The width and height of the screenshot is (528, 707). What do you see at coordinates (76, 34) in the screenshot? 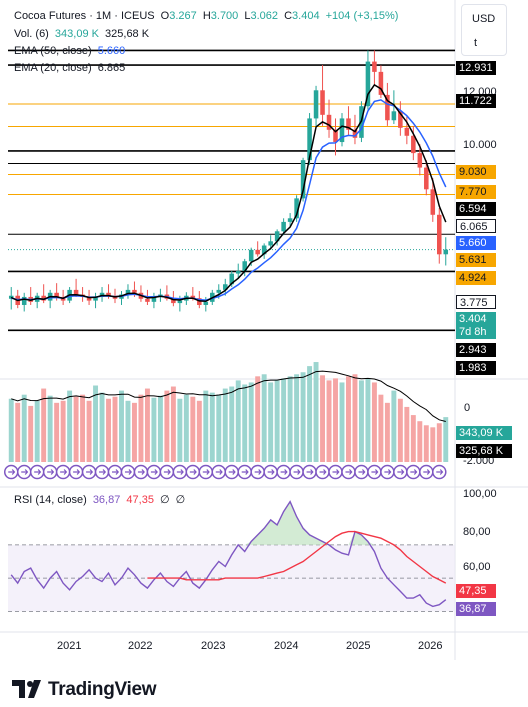
I see `volume-value: 343,09 K` at bounding box center [76, 34].